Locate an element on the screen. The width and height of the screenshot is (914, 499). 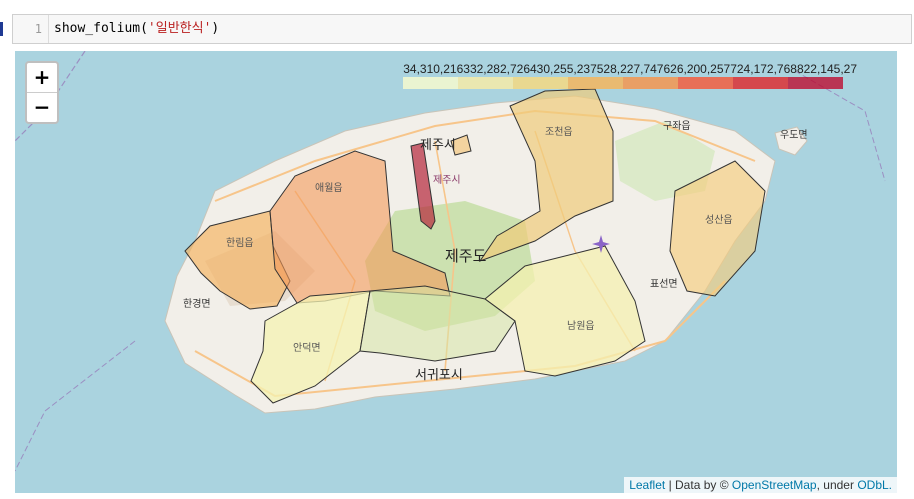
label-seogwipo: 서귀포시 is located at coordinates (439, 375).